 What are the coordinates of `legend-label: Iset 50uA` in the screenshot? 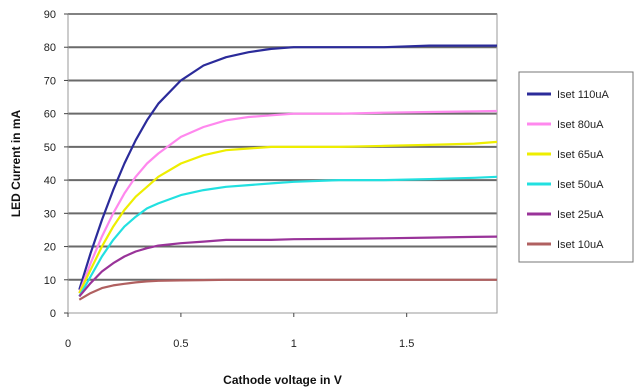 It's located at (580, 185).